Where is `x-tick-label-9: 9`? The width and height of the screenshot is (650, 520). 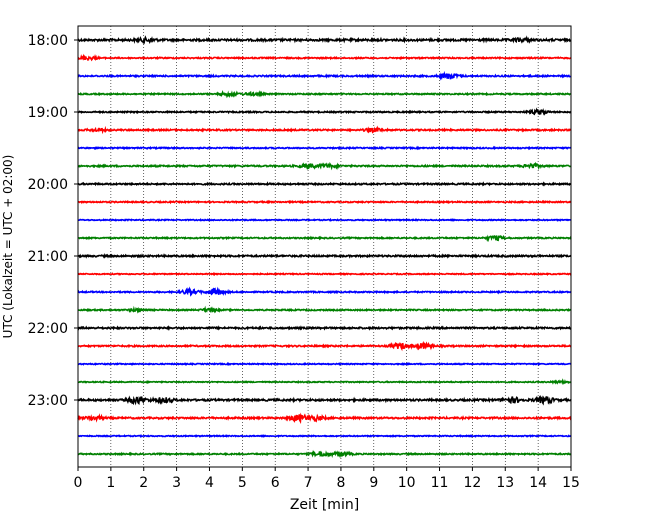 x-tick-label-9: 9 is located at coordinates (373, 483).